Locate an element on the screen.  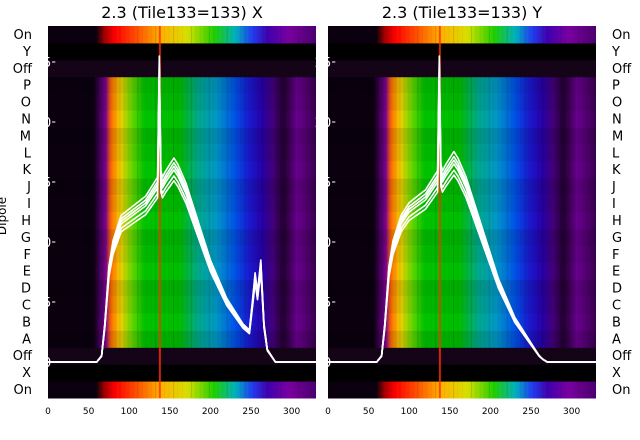
heatmap-spike-column is located at coordinates (439, 212).